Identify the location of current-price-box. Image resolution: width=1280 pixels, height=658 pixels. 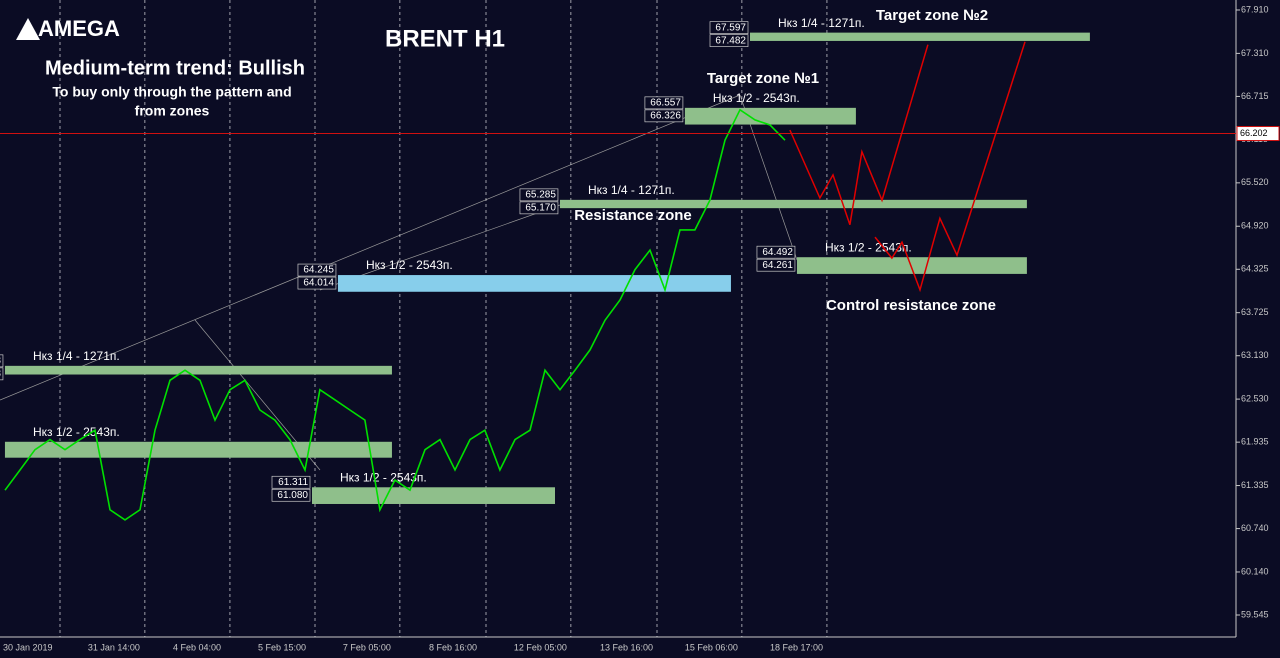
(1258, 134).